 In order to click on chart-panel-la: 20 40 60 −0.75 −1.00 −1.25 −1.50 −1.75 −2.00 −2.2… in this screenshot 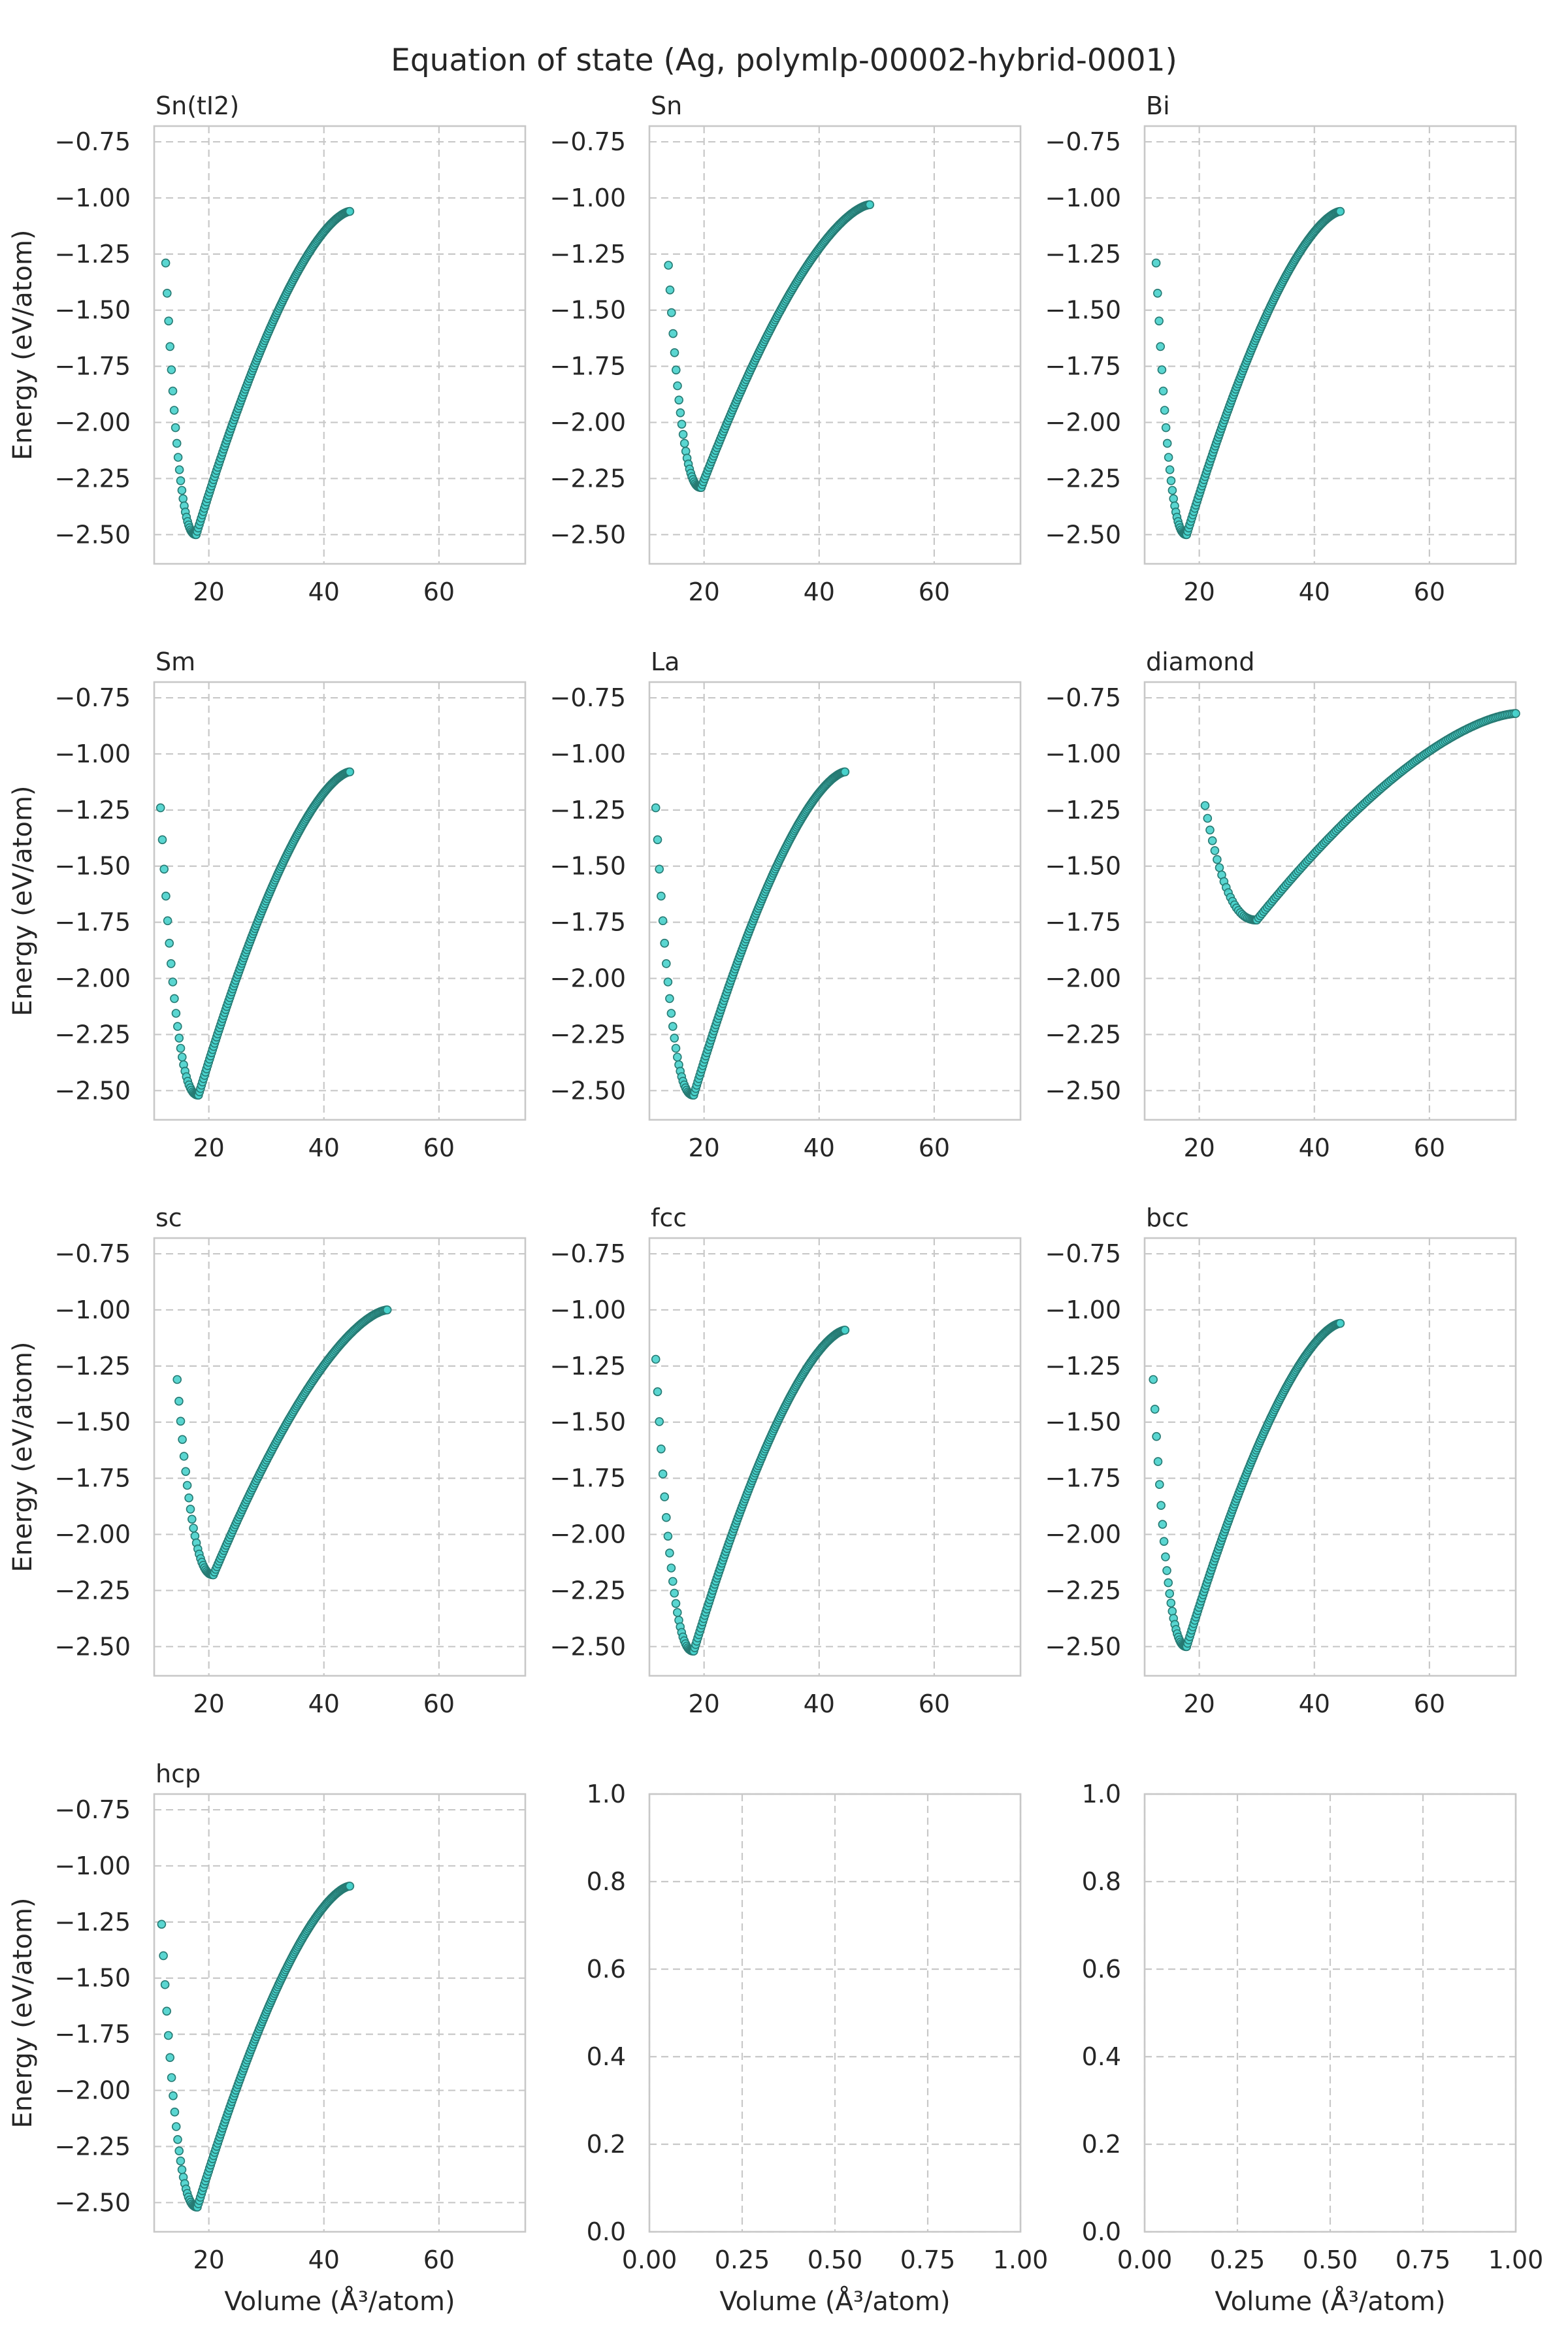, I will do `click(786, 904)`.